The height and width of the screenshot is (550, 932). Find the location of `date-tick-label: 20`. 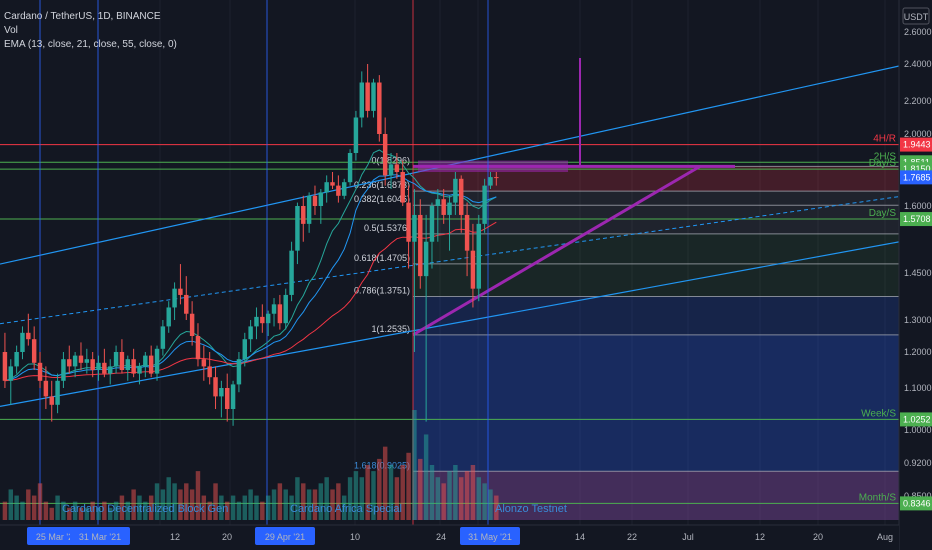

date-tick-label: 20 is located at coordinates (818, 537).